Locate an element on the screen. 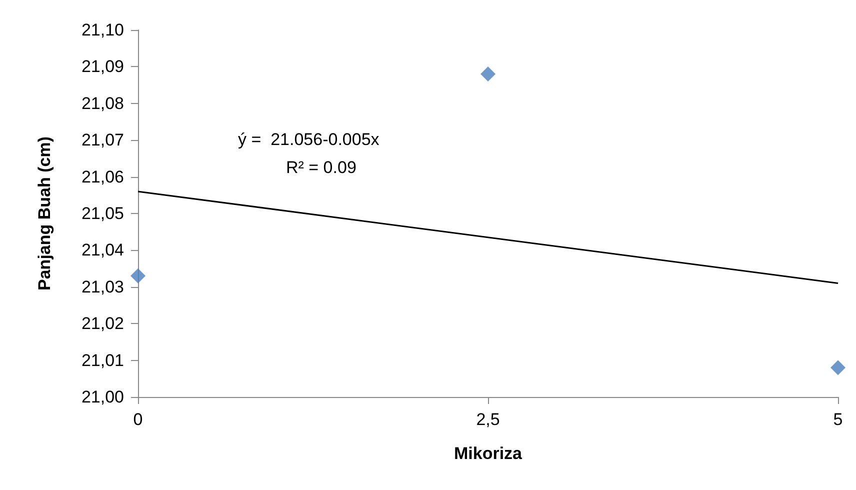 The width and height of the screenshot is (856, 490). y-tick-label: 21,02 is located at coordinates (102, 324).